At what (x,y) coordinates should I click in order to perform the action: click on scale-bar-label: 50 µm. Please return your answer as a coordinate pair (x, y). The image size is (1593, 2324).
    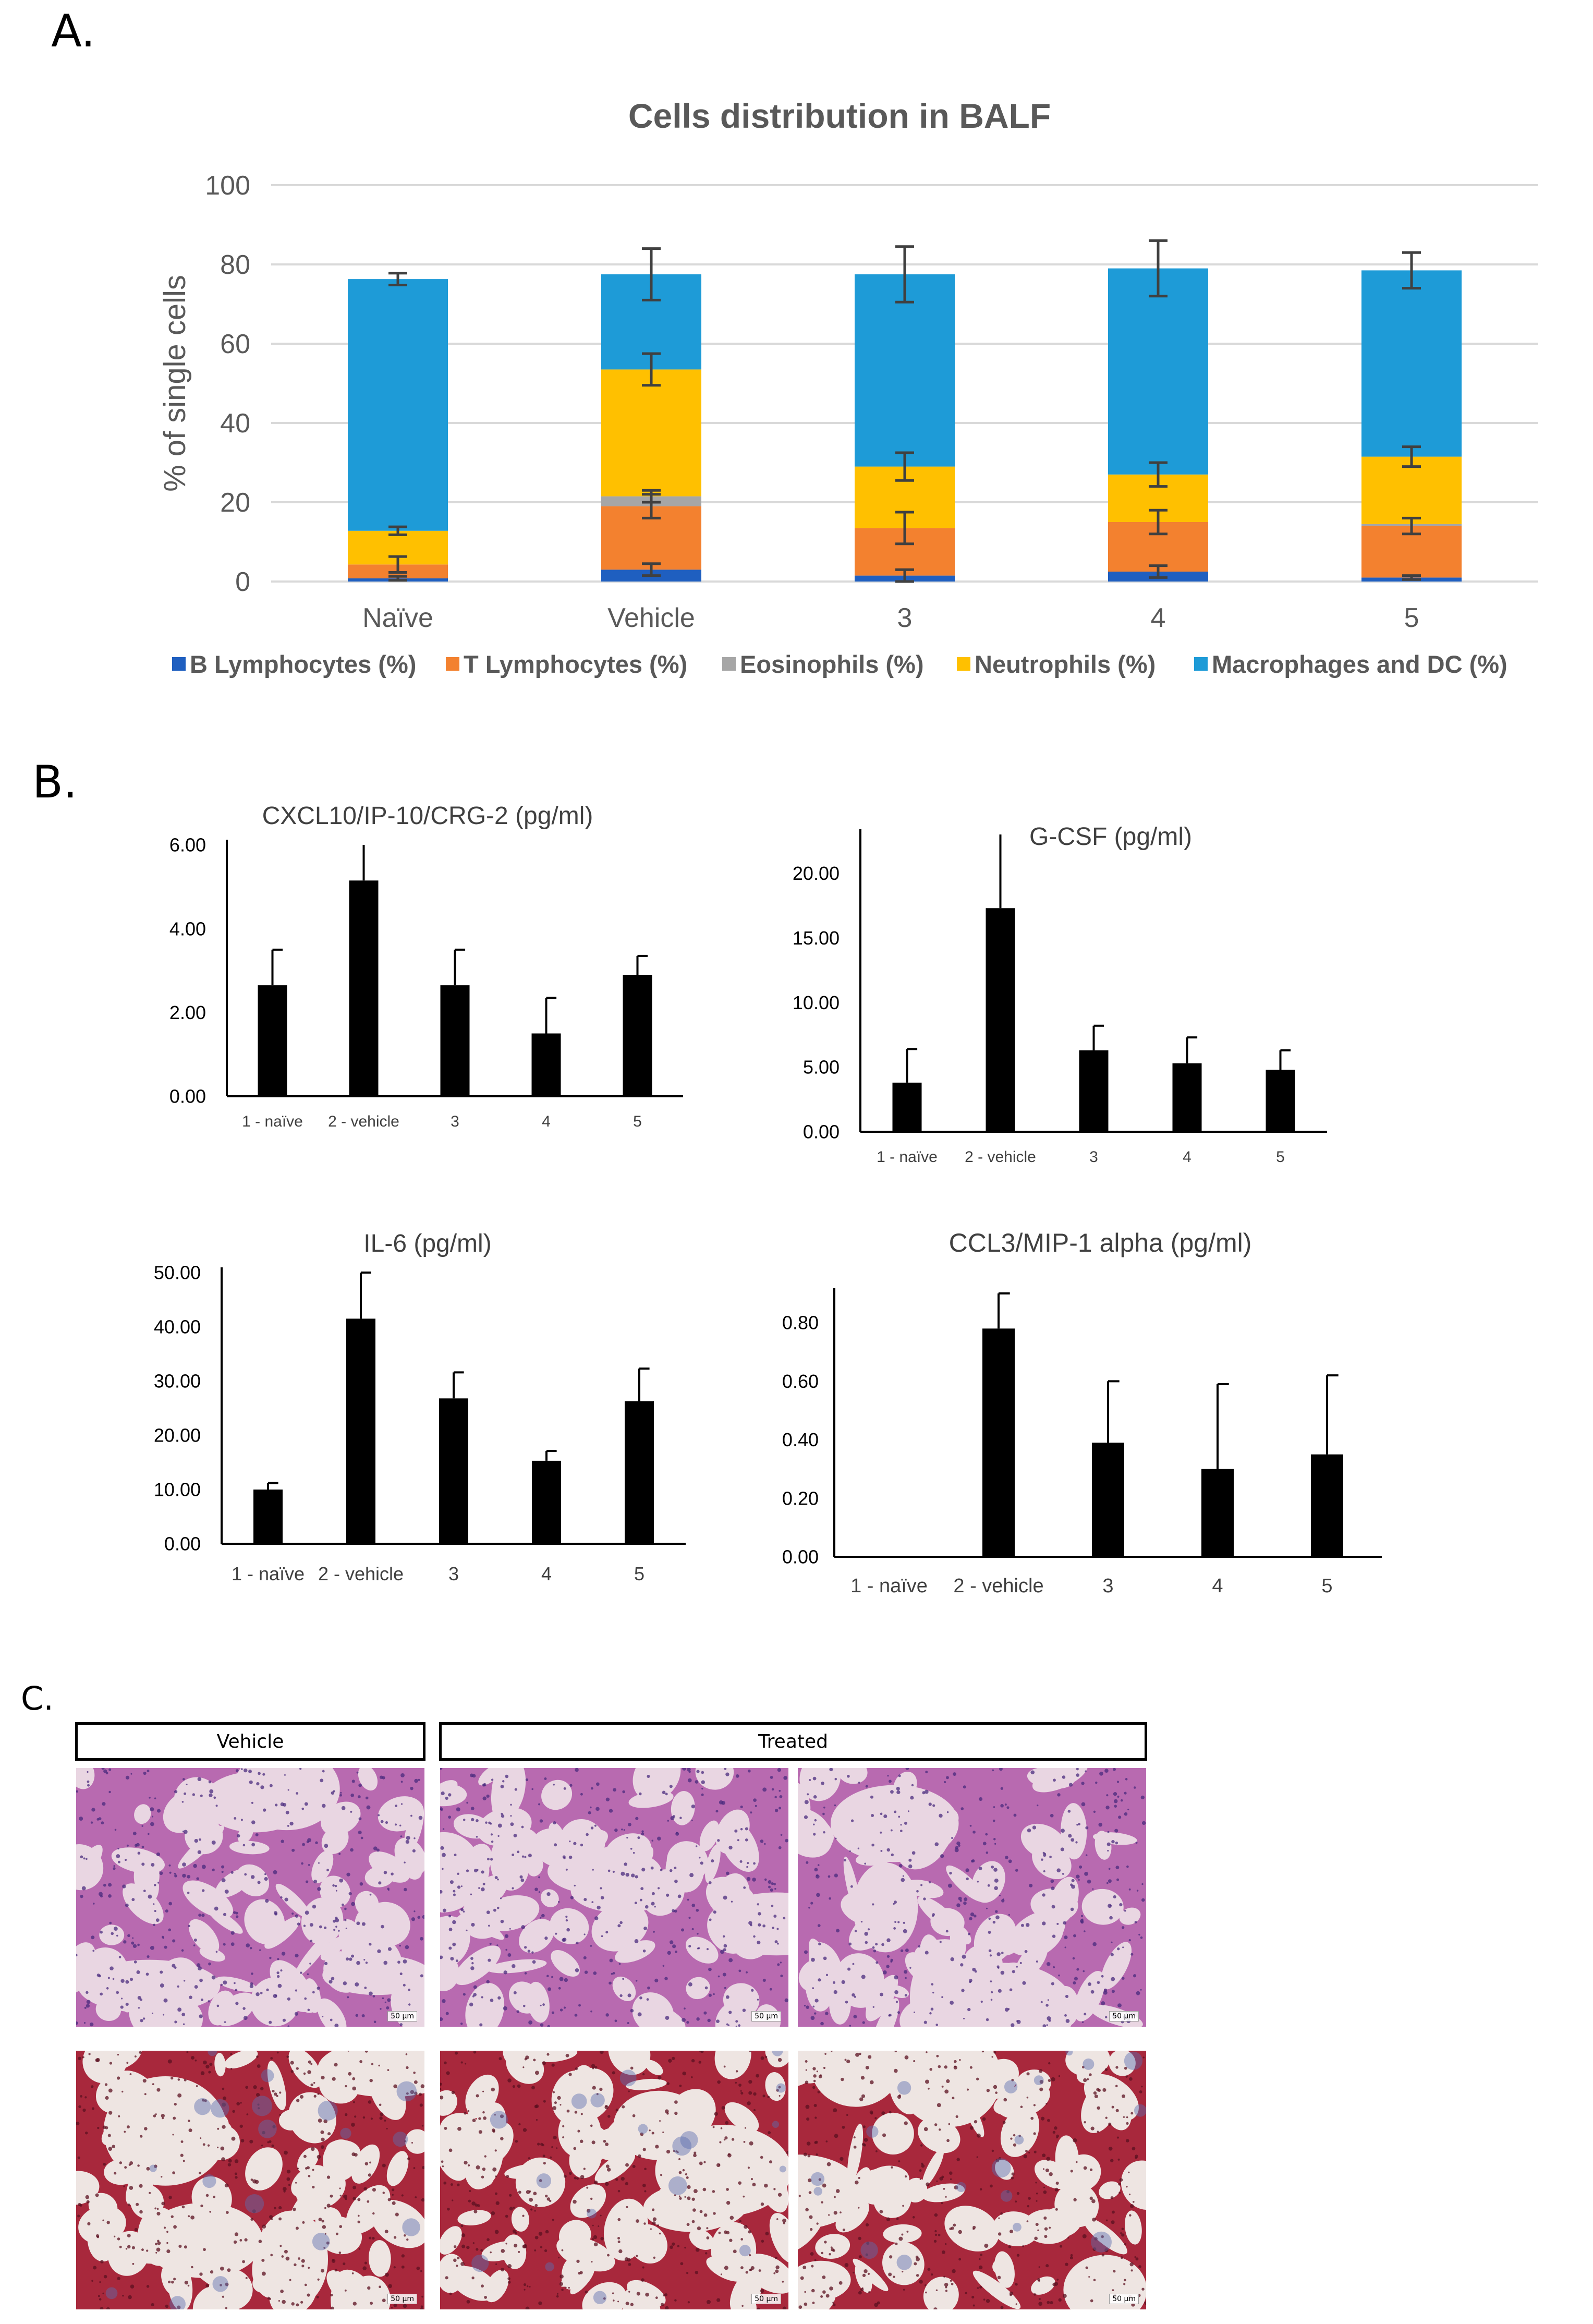
    Looking at the image, I should click on (402, 2016).